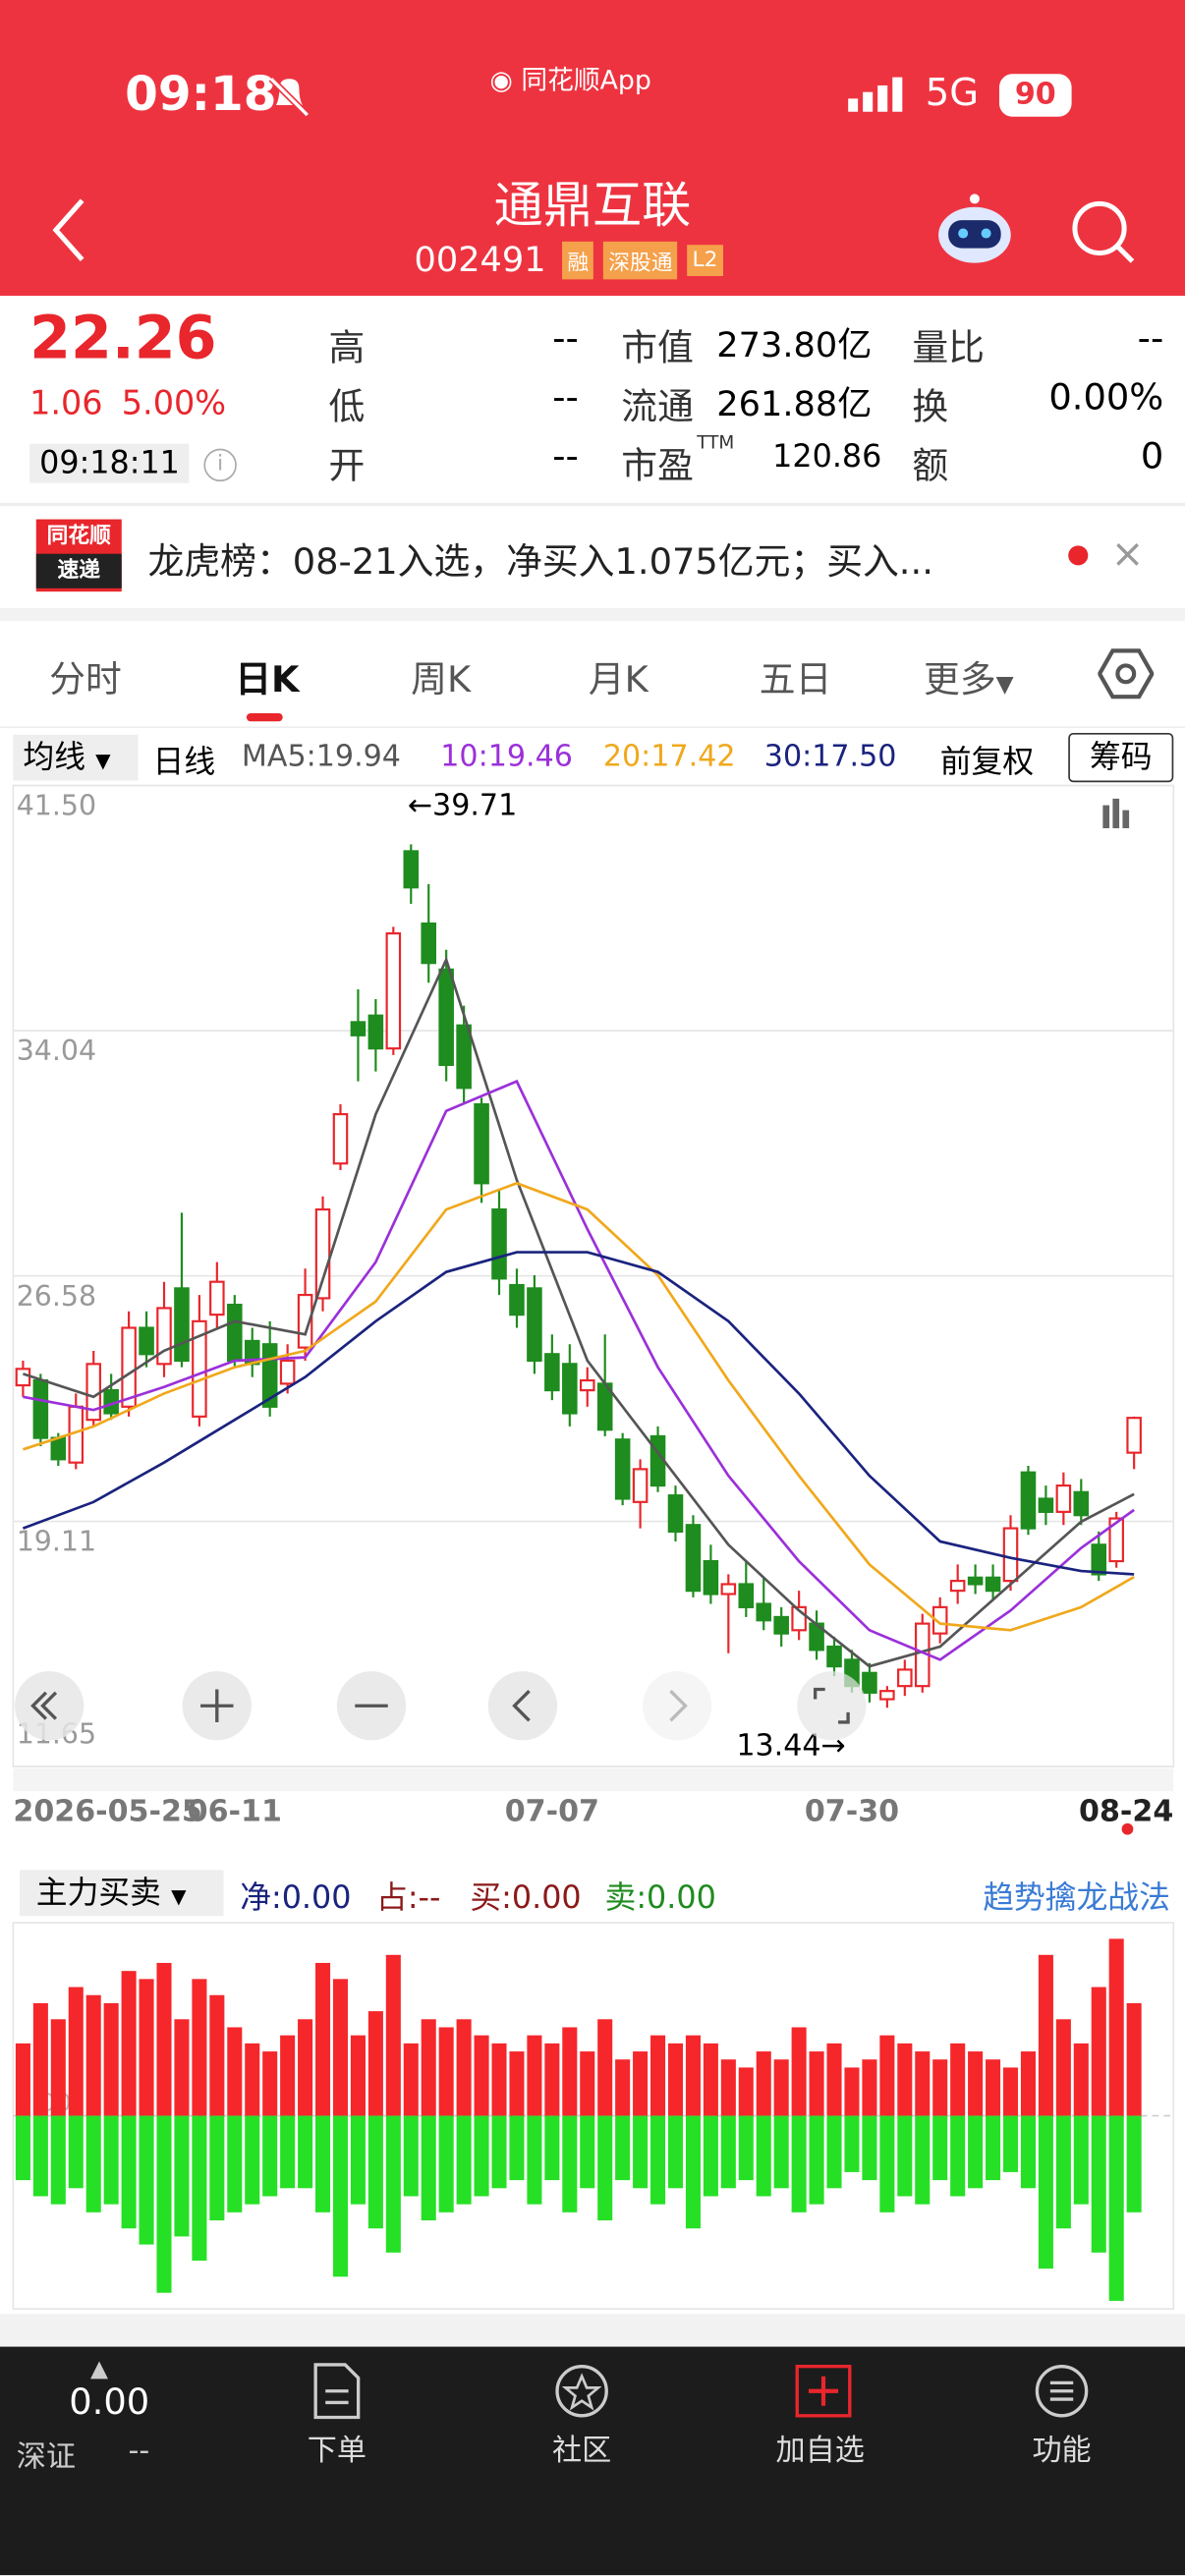  I want to click on community-icon, so click(581, 2391).